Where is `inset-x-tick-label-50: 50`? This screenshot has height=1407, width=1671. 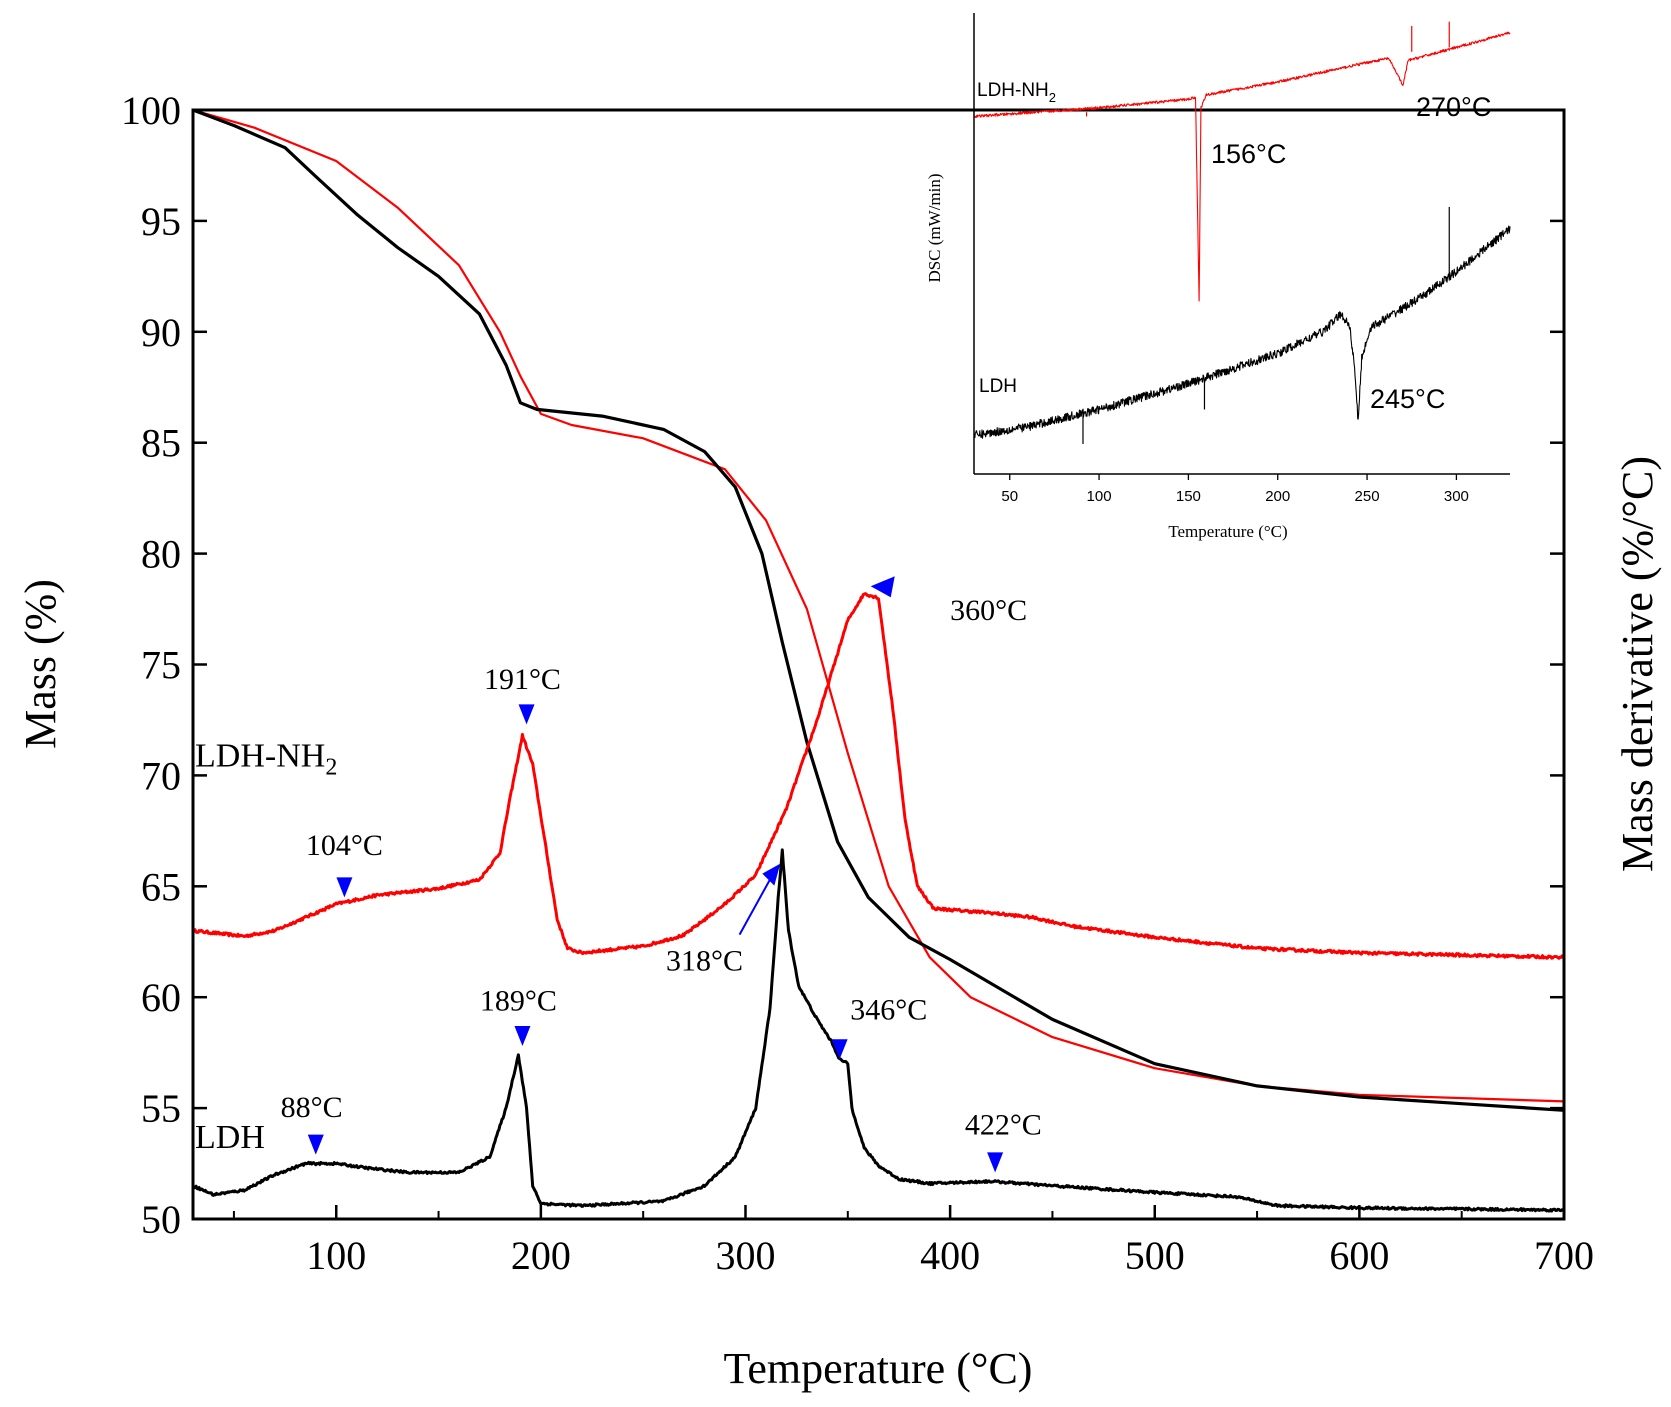
inset-x-tick-label-50: 50 is located at coordinates (1009, 496).